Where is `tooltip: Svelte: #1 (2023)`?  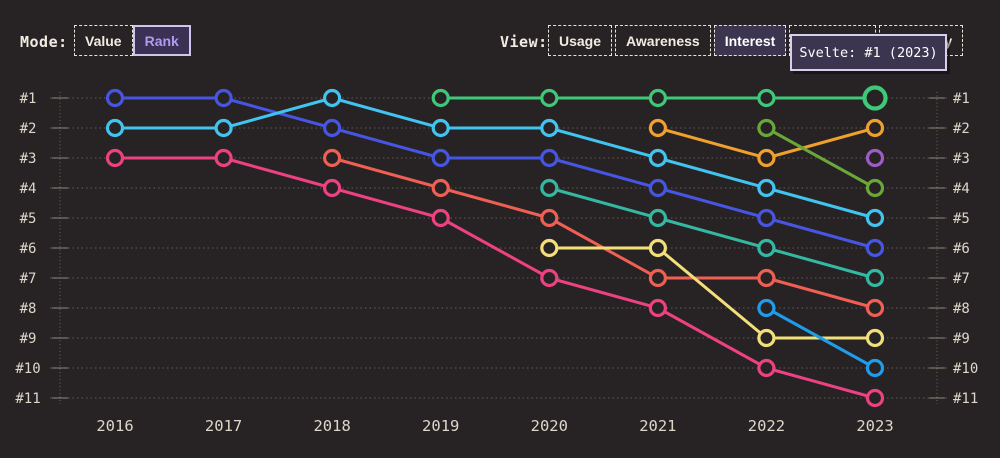
tooltip: Svelte: #1 (2023) is located at coordinates (868, 52).